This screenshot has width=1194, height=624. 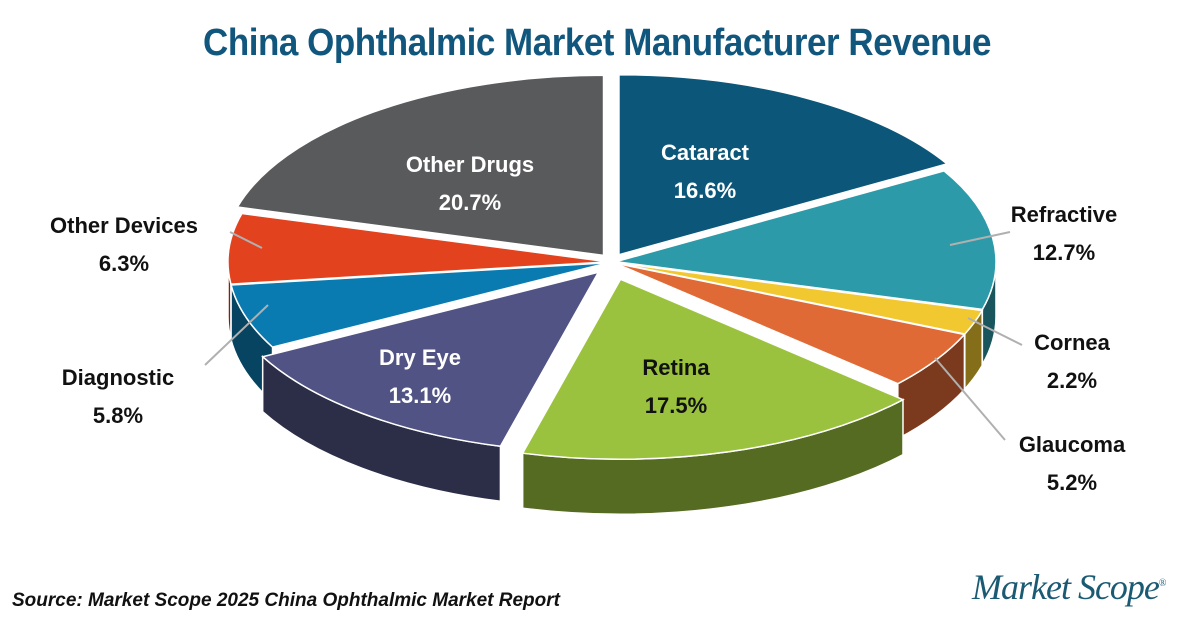 I want to click on pie-slice-cataract, so click(x=783, y=164).